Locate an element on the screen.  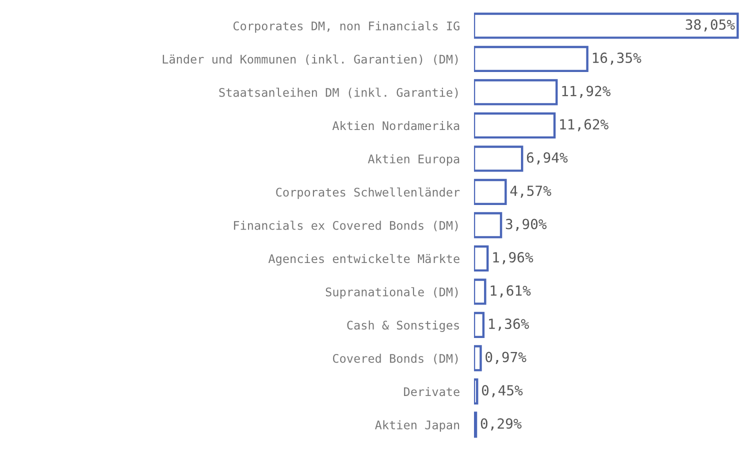
y-tick-label: Staatsanleihen DM (inkl. Garantie) is located at coordinates (338, 93).